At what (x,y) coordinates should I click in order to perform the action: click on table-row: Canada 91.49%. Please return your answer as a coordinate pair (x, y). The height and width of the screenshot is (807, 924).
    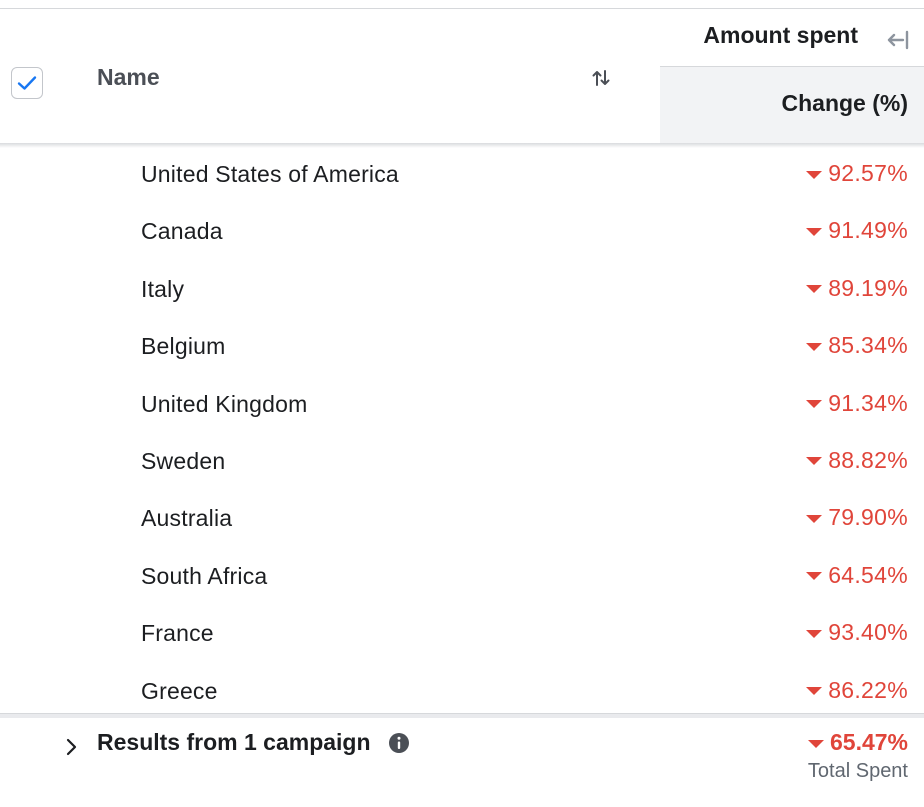
    Looking at the image, I should click on (462, 233).